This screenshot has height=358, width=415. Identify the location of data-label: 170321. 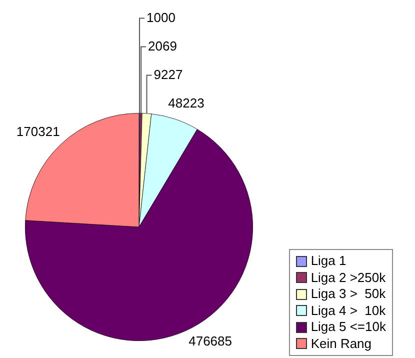
(38, 132).